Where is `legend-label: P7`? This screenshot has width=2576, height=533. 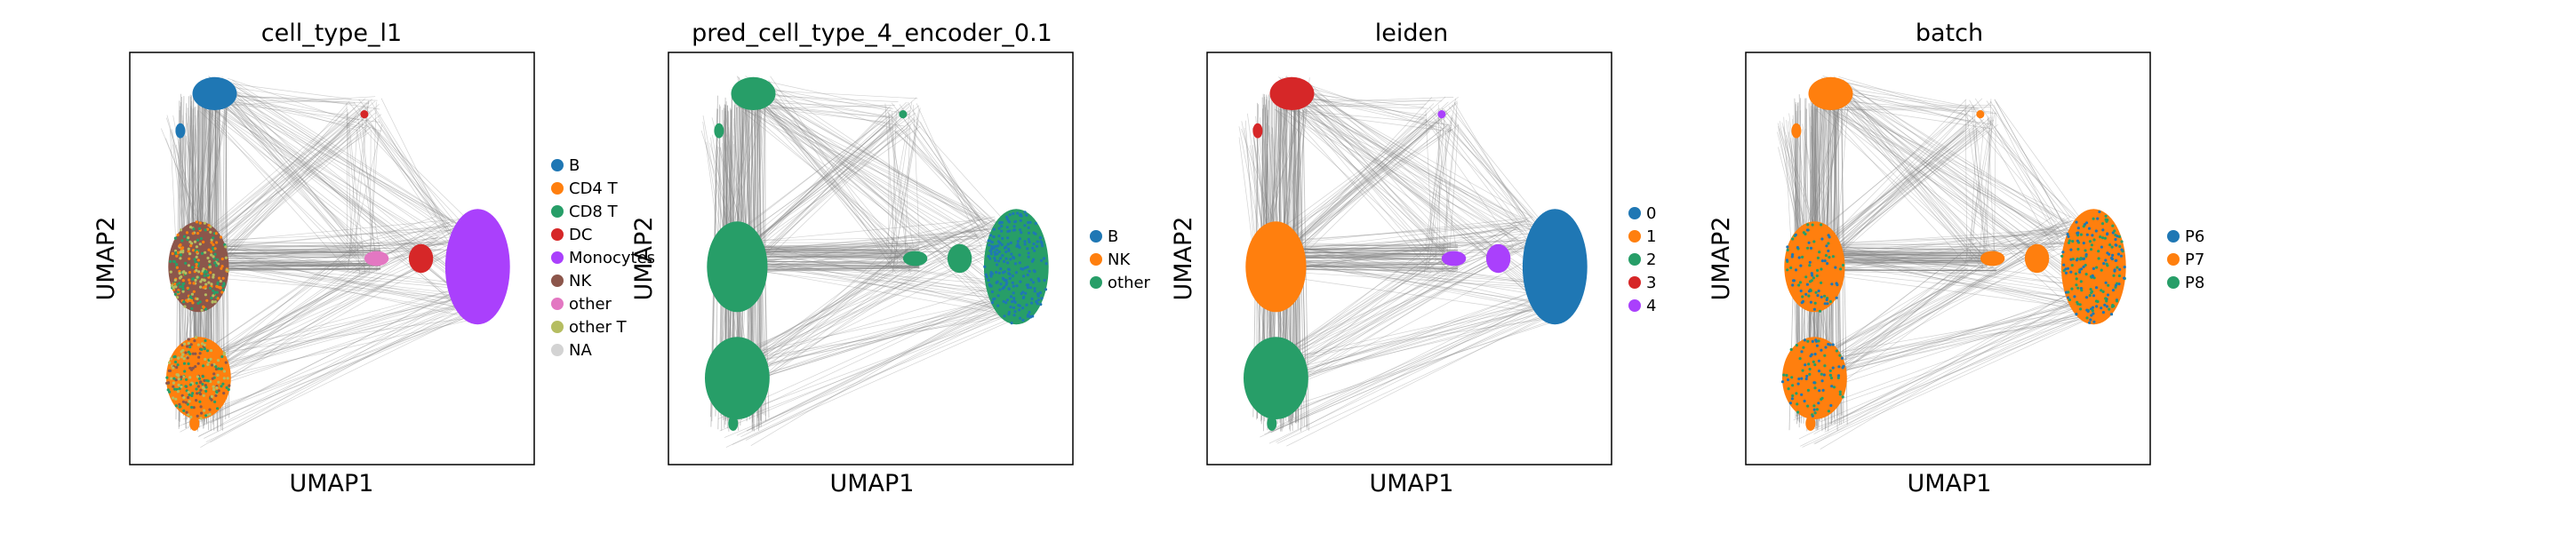
legend-label: P7 is located at coordinates (2194, 260).